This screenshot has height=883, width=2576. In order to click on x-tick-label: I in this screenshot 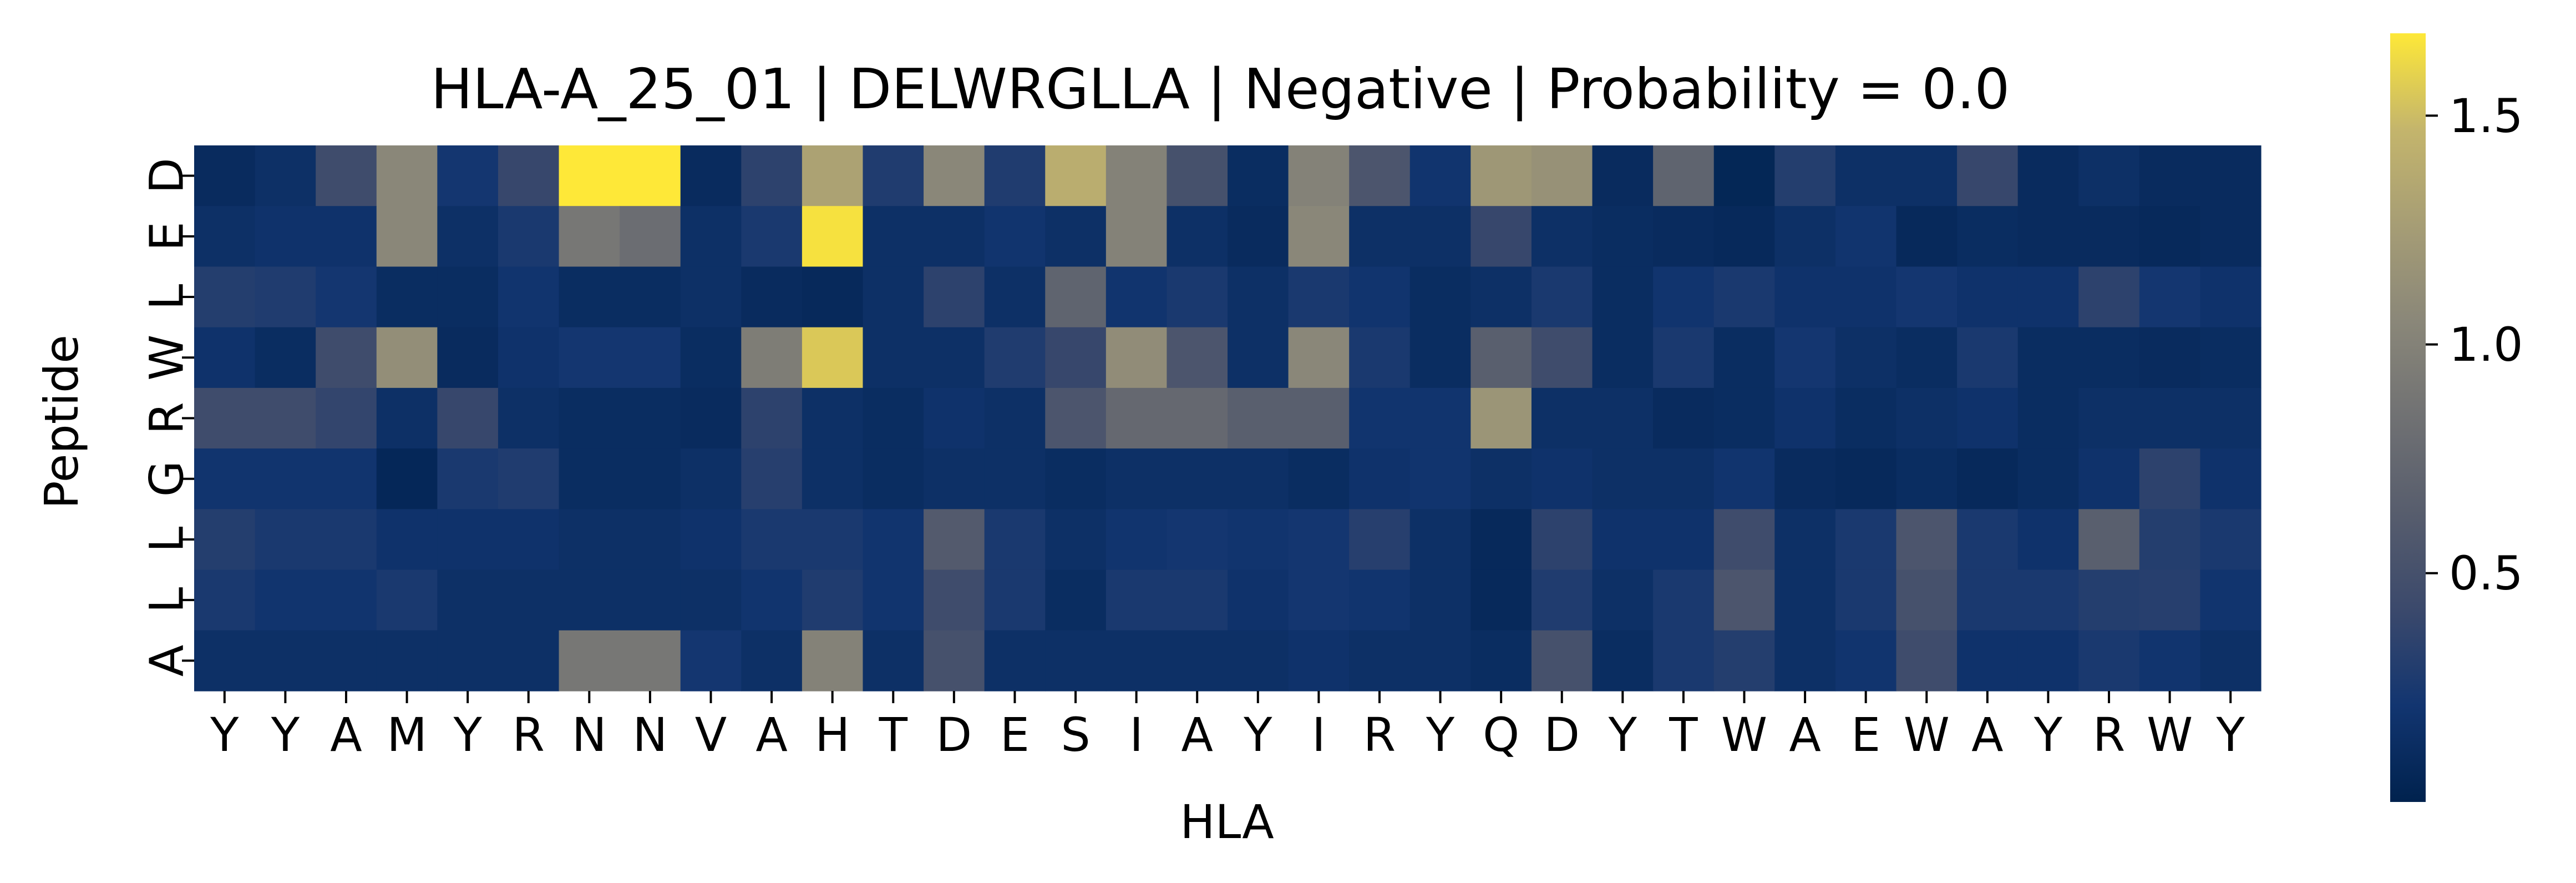, I will do `click(1319, 735)`.